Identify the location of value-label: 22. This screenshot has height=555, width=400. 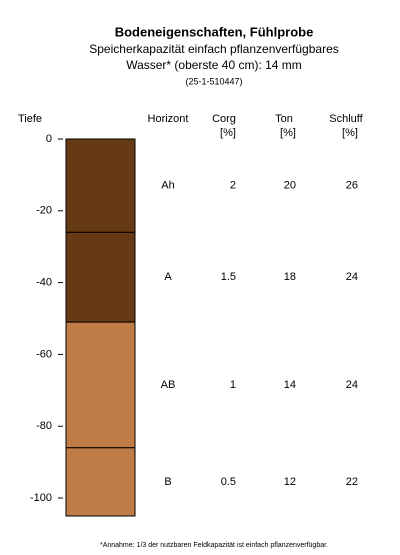
(352, 482).